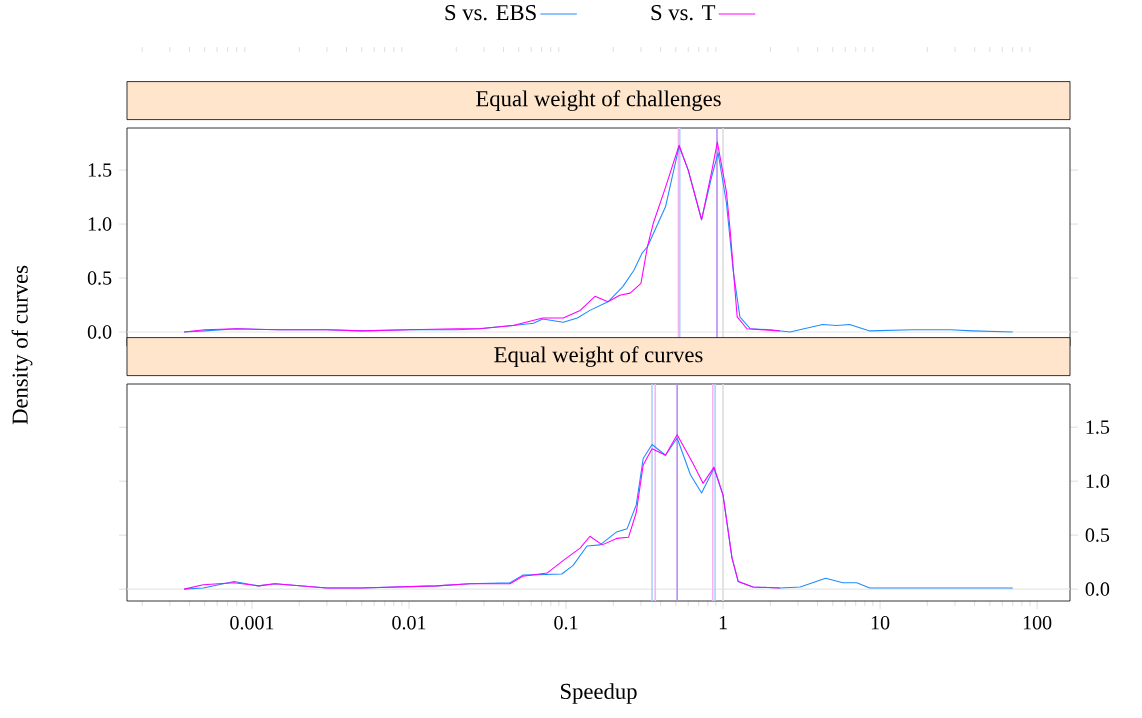 The image size is (1142, 718). What do you see at coordinates (490, 13) in the screenshot?
I see `legend-label: S vs. EBS` at bounding box center [490, 13].